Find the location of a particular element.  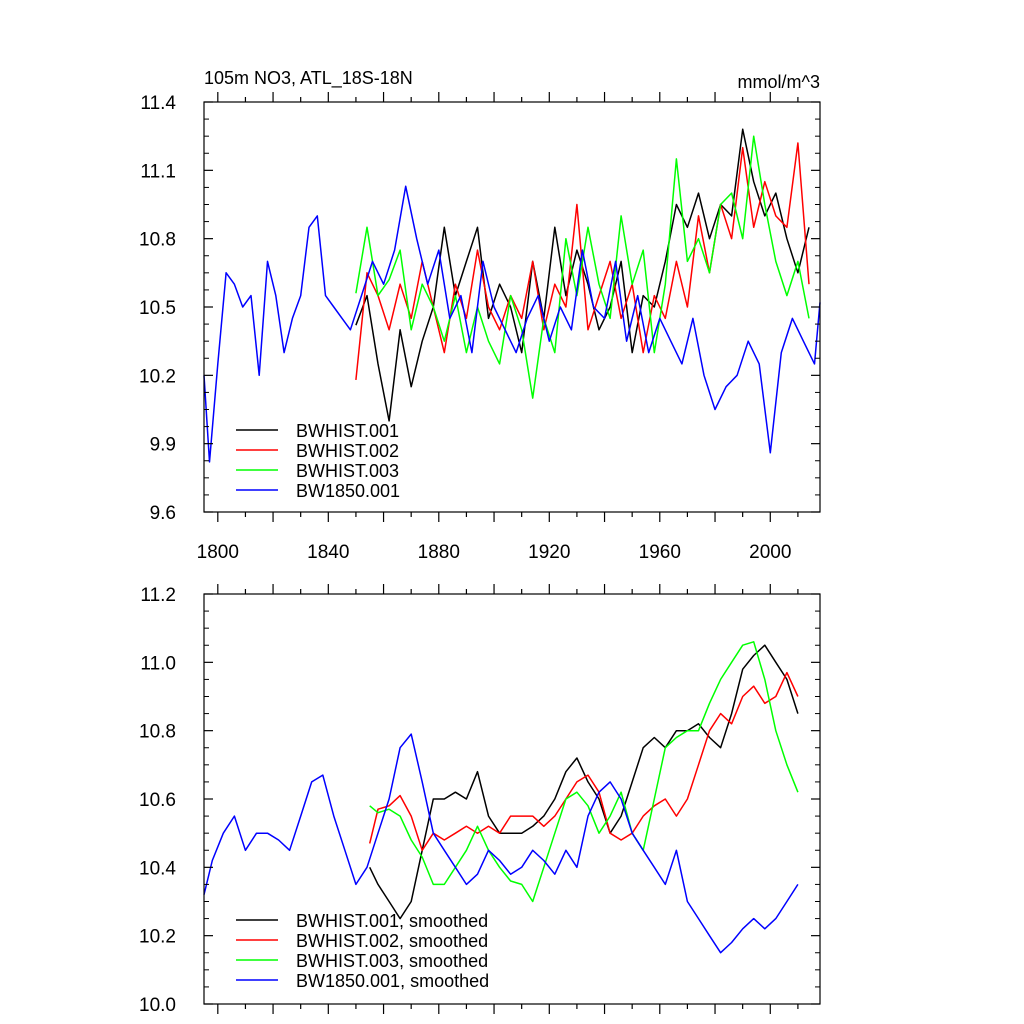

x-tick-label: 1800 is located at coordinates (218, 552).